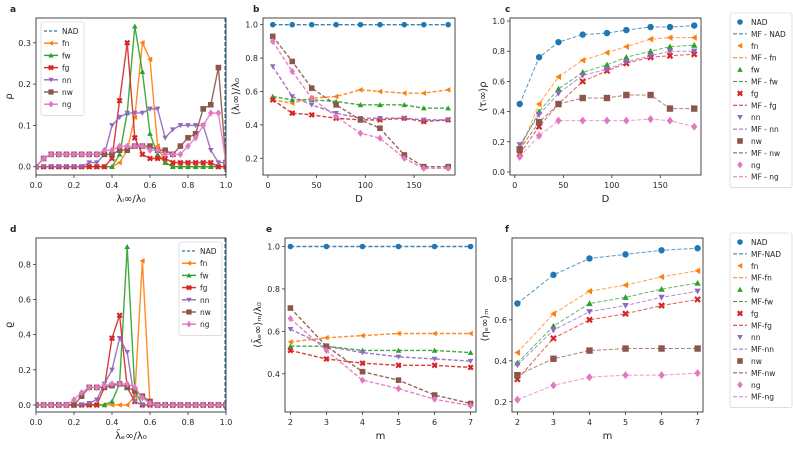 The image size is (793, 450). Describe the element at coordinates (269, 230) in the screenshot. I see `panel-label: e` at that location.